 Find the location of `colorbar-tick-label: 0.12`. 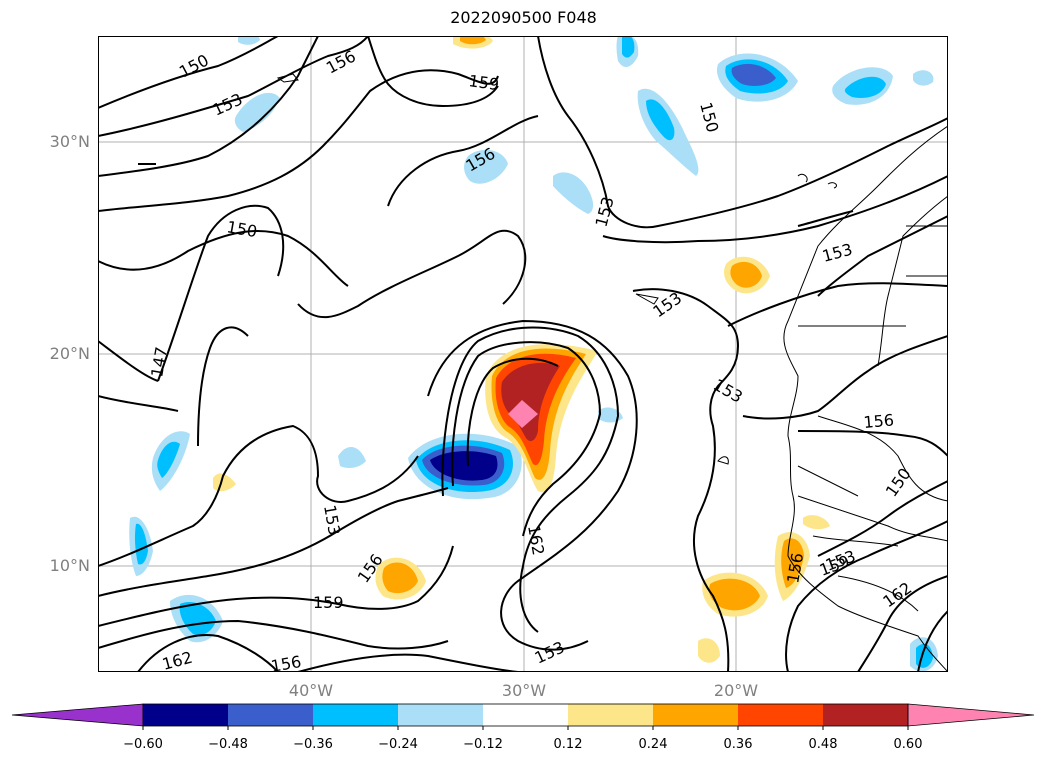

colorbar-tick-label: 0.12 is located at coordinates (568, 744).